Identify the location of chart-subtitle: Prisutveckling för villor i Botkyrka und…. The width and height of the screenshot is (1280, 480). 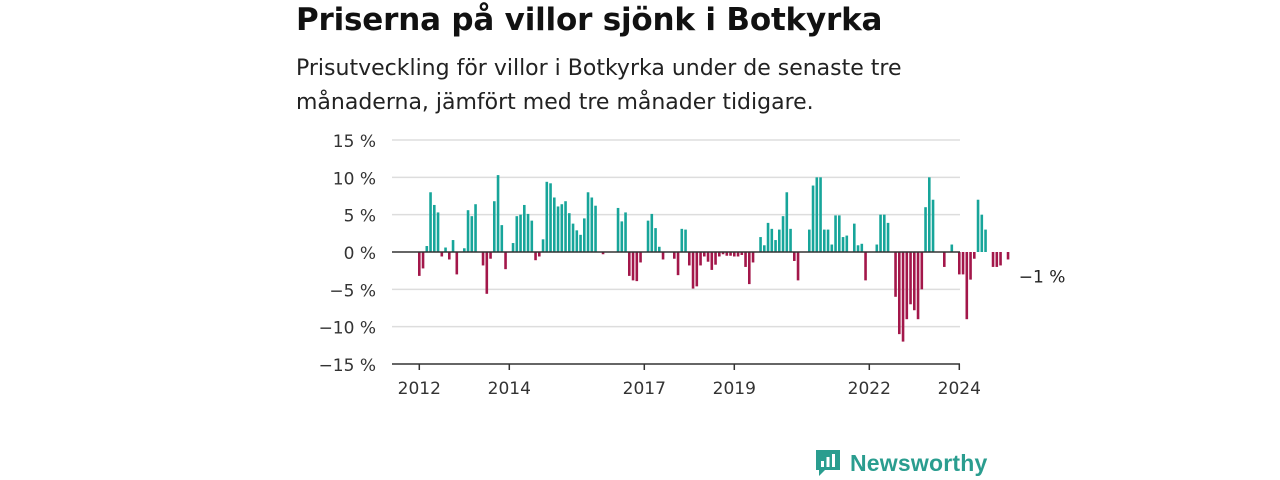
(599, 85).